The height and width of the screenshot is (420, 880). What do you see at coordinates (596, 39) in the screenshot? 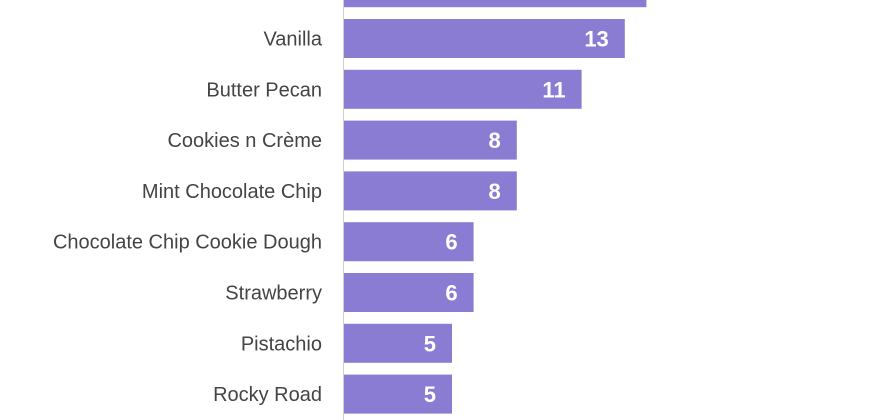
I see `value-label: 13` at bounding box center [596, 39].